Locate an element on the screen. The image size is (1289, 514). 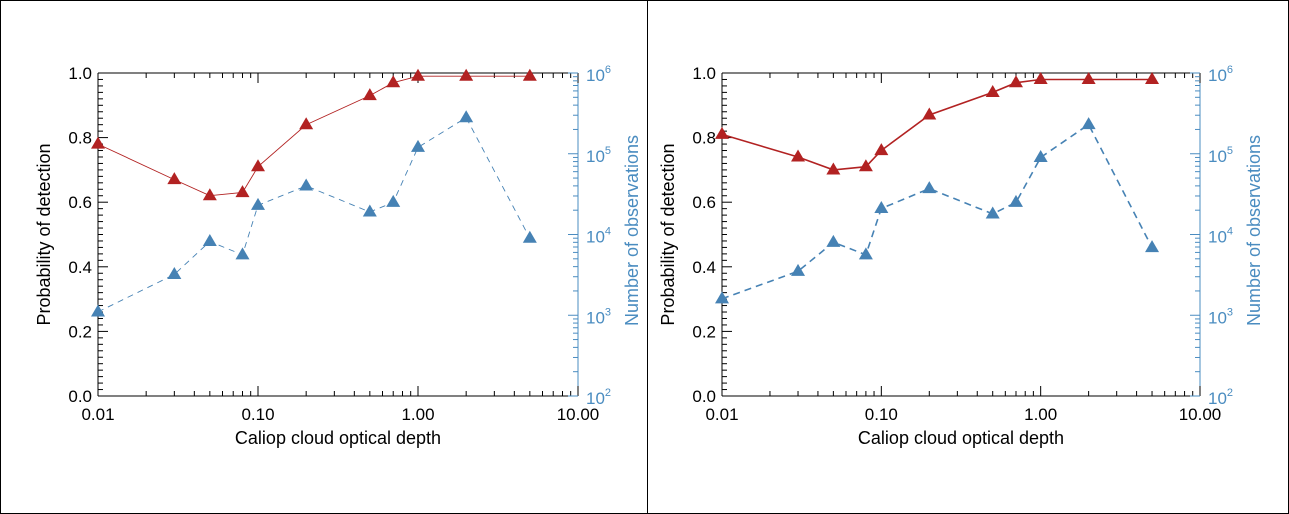
probability-series-line is located at coordinates (314, 136).